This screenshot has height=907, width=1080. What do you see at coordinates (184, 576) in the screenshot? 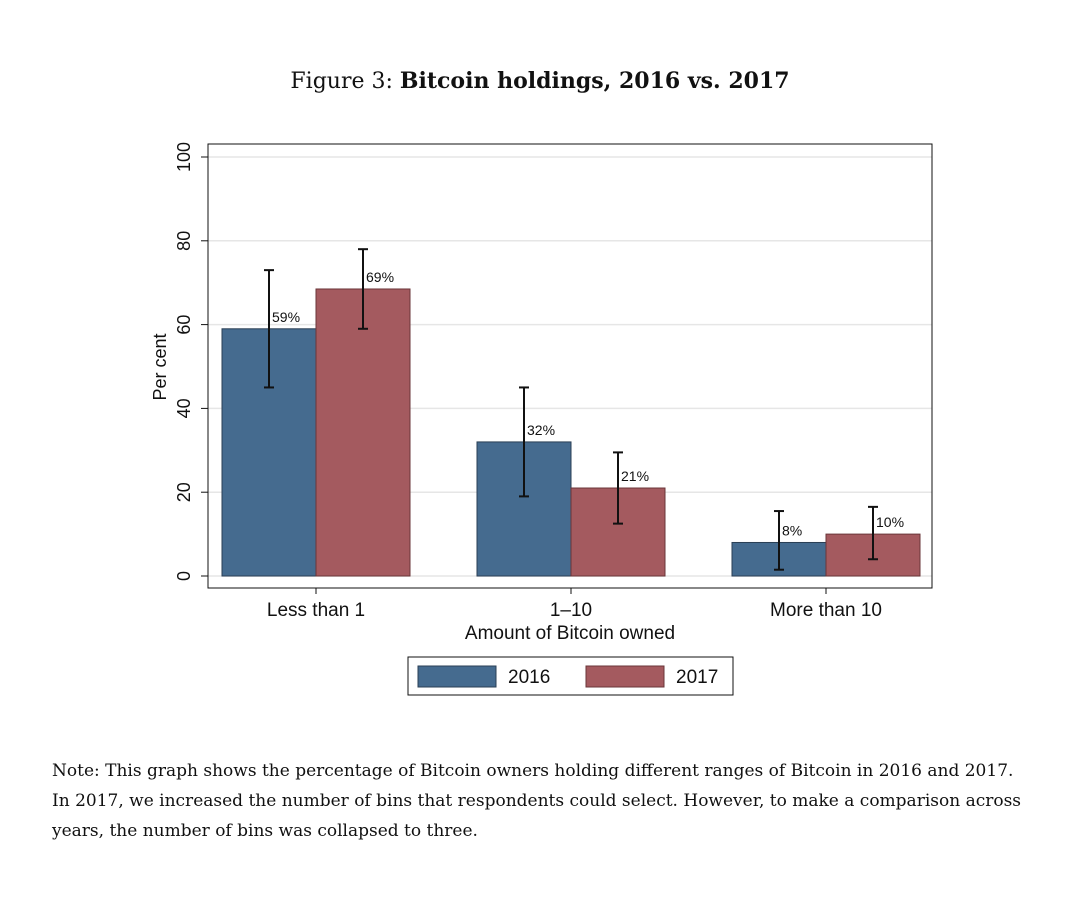
I see `y-tick-label: 0` at bounding box center [184, 576].